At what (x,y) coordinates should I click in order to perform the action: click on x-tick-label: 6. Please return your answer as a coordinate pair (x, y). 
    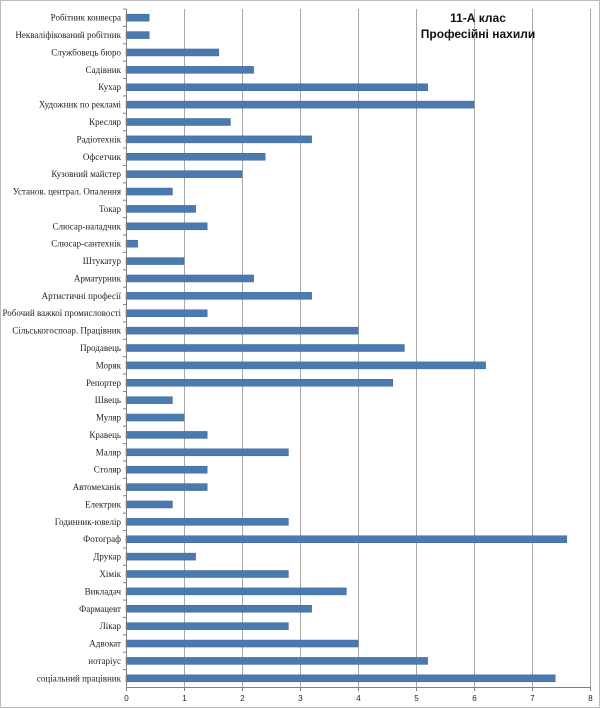
    Looking at the image, I should click on (474, 698).